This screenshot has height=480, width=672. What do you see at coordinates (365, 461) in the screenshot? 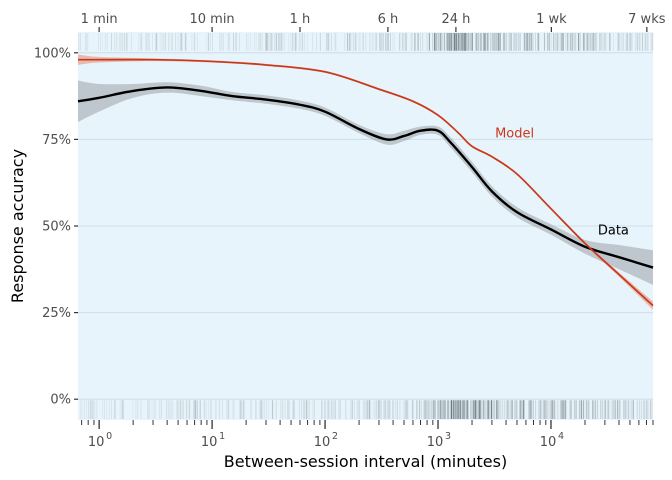
I see `x-axis-title: Between-session interval (minutes)` at bounding box center [365, 461].